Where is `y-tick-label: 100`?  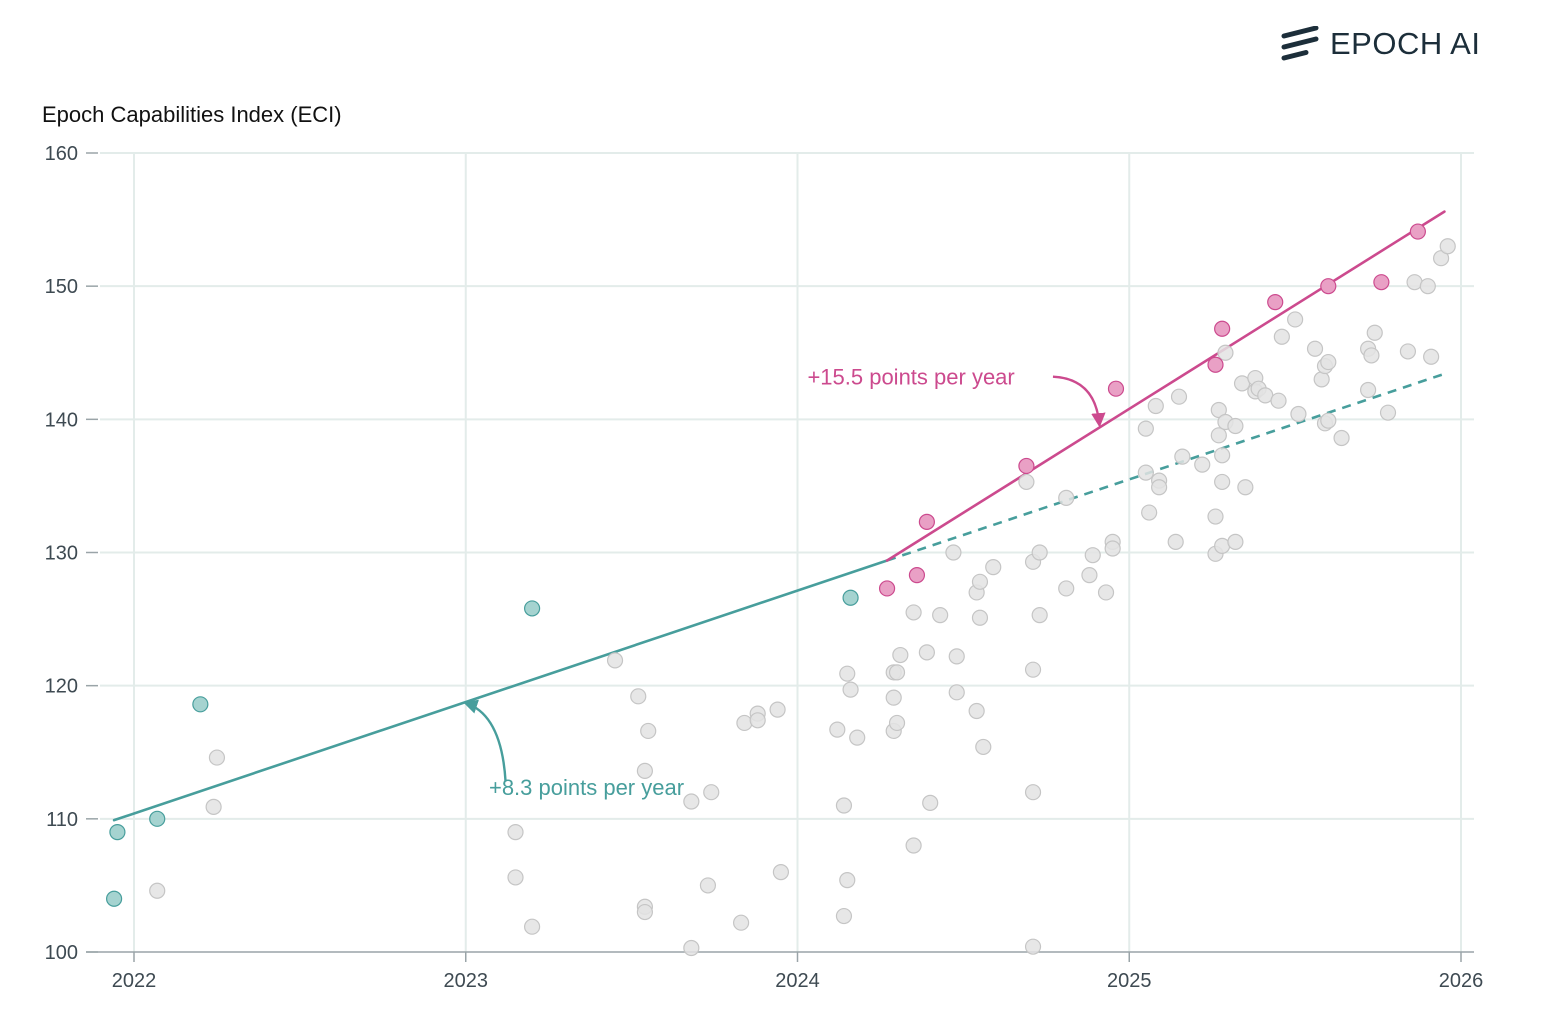 y-tick-label: 100 is located at coordinates (61, 953).